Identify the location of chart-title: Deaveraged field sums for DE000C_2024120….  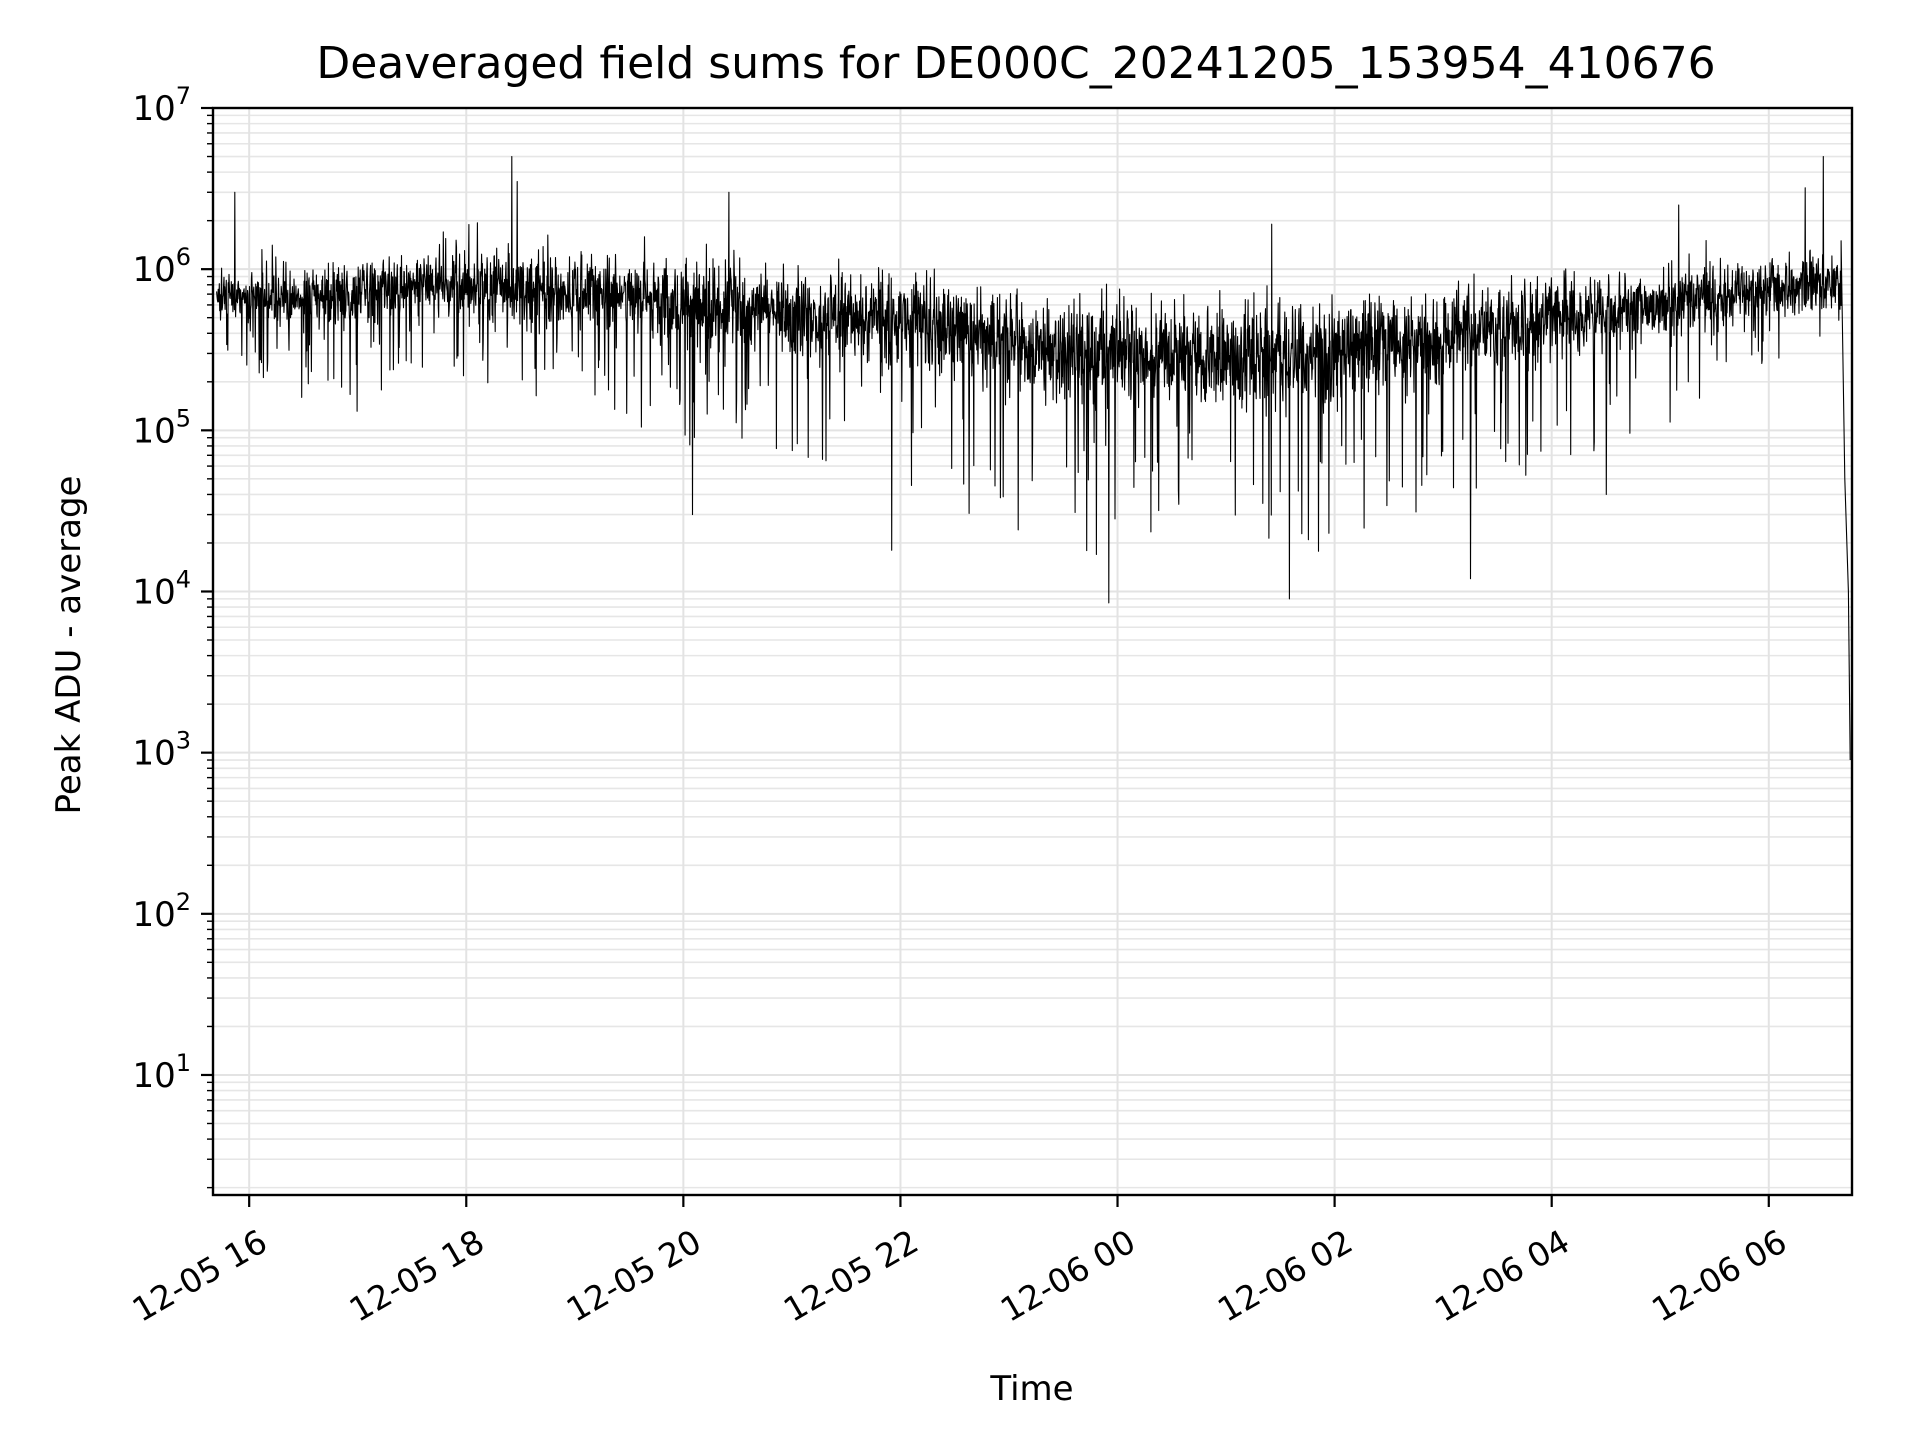
(1015, 63).